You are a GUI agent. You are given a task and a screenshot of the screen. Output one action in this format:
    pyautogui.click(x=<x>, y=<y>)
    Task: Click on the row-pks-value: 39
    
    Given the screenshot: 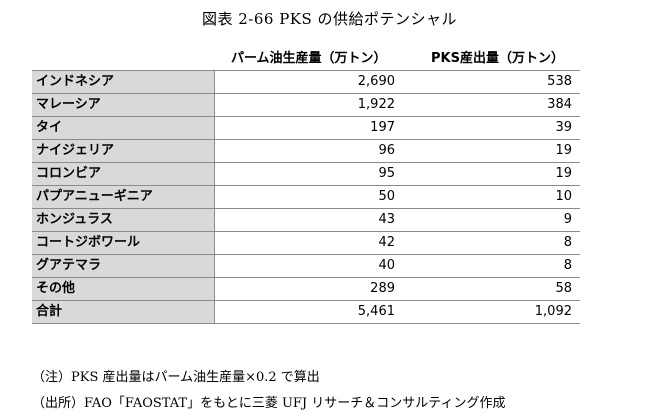 What is the action you would take?
    pyautogui.click(x=491, y=128)
    